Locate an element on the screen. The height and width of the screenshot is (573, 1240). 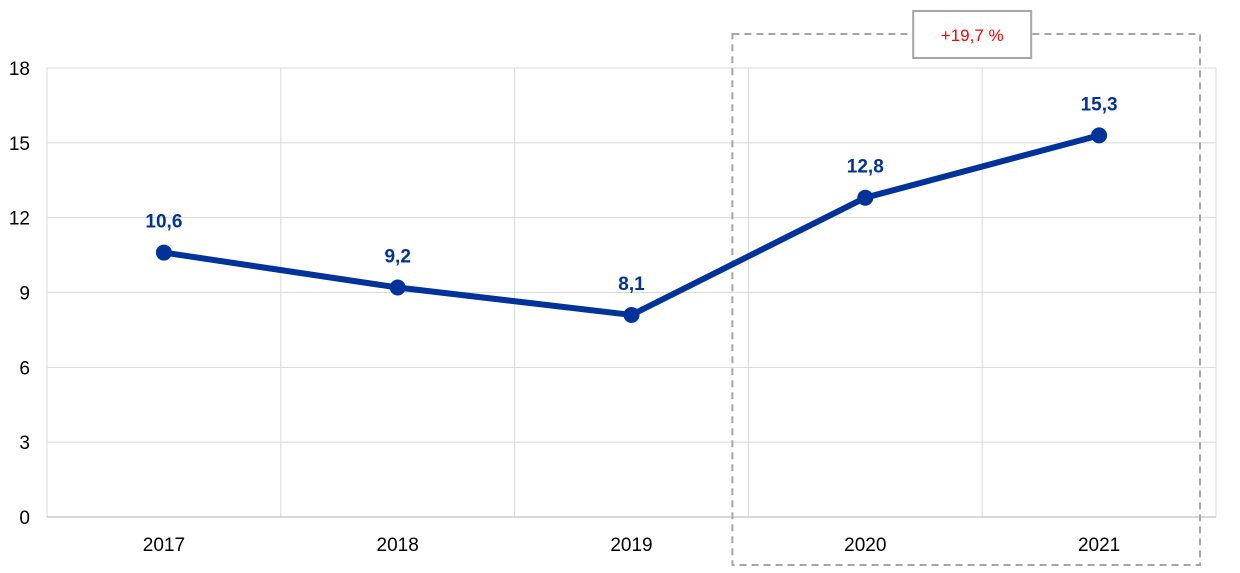
x-tick-label: 2017 is located at coordinates (164, 545).